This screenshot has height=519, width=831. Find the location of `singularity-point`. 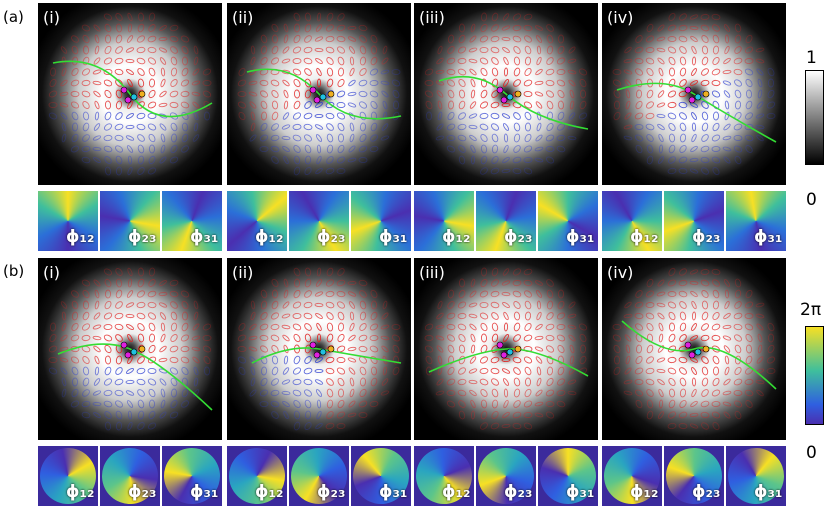

singularity-point is located at coordinates (510, 352).